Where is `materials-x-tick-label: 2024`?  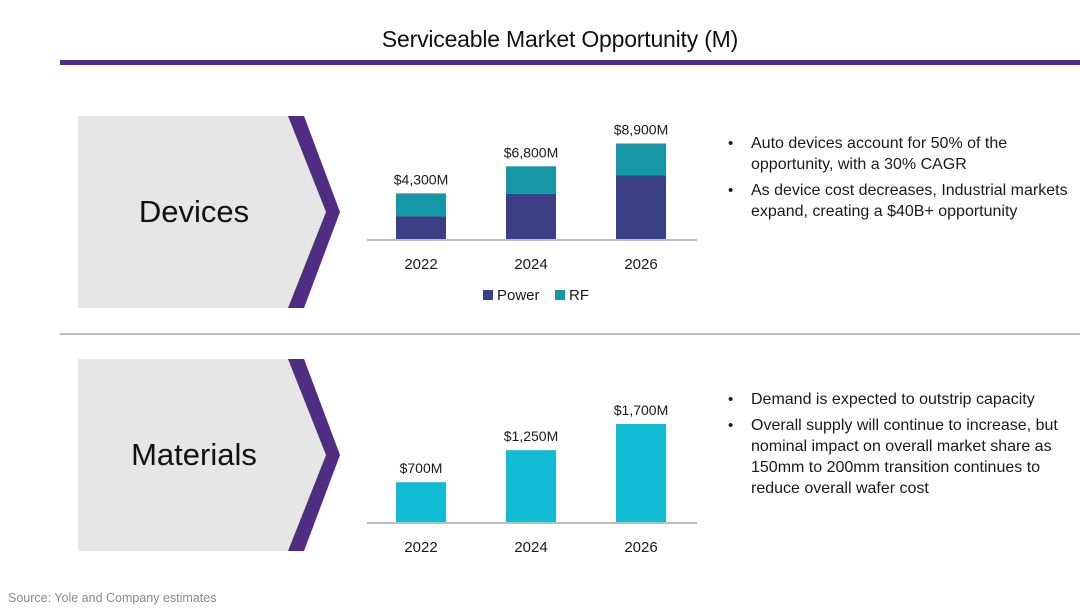
materials-x-tick-label: 2024 is located at coordinates (530, 547).